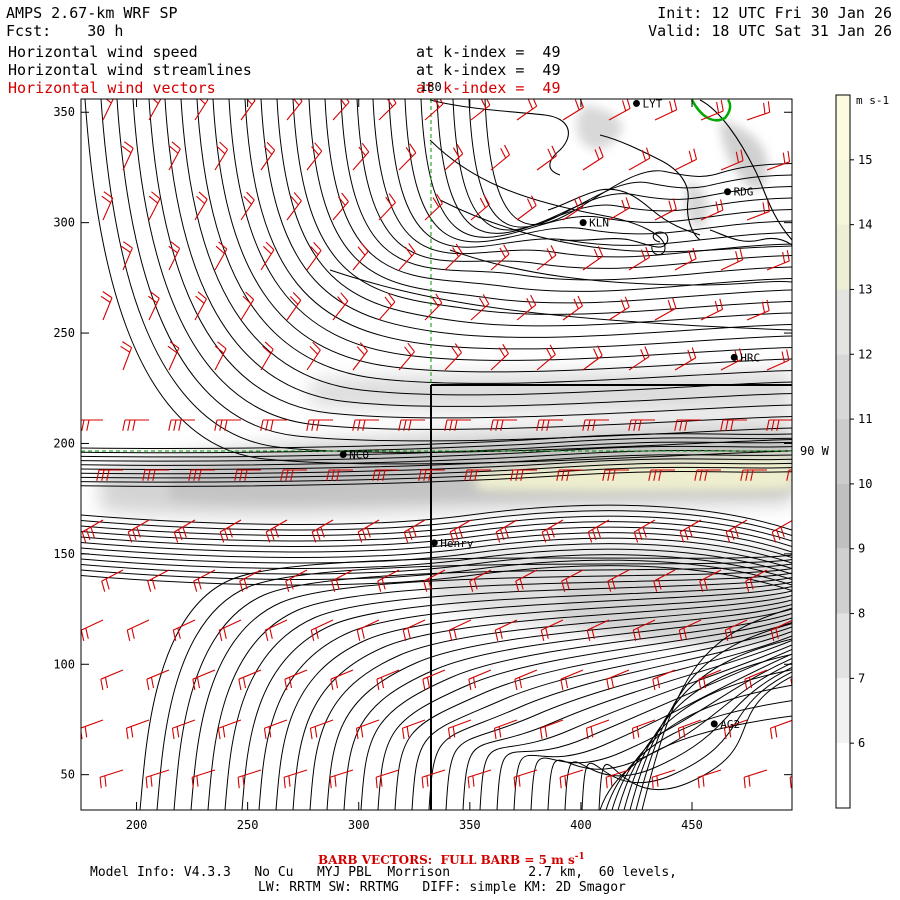  What do you see at coordinates (865, 160) in the screenshot?
I see `colorbar-label: 15` at bounding box center [865, 160].